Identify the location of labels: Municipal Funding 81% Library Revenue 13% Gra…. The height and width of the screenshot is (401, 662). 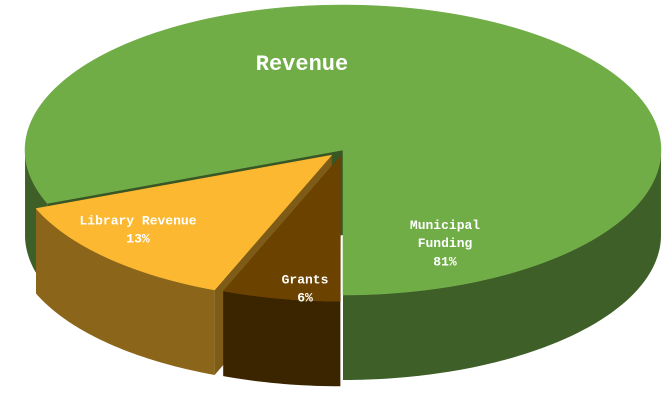
(279, 259).